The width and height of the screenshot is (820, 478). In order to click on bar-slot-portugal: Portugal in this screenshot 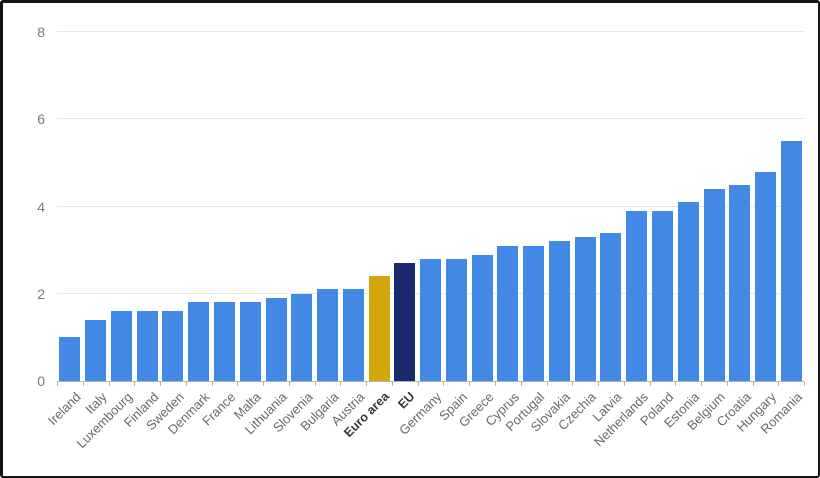, I will do `click(525, 233)`.